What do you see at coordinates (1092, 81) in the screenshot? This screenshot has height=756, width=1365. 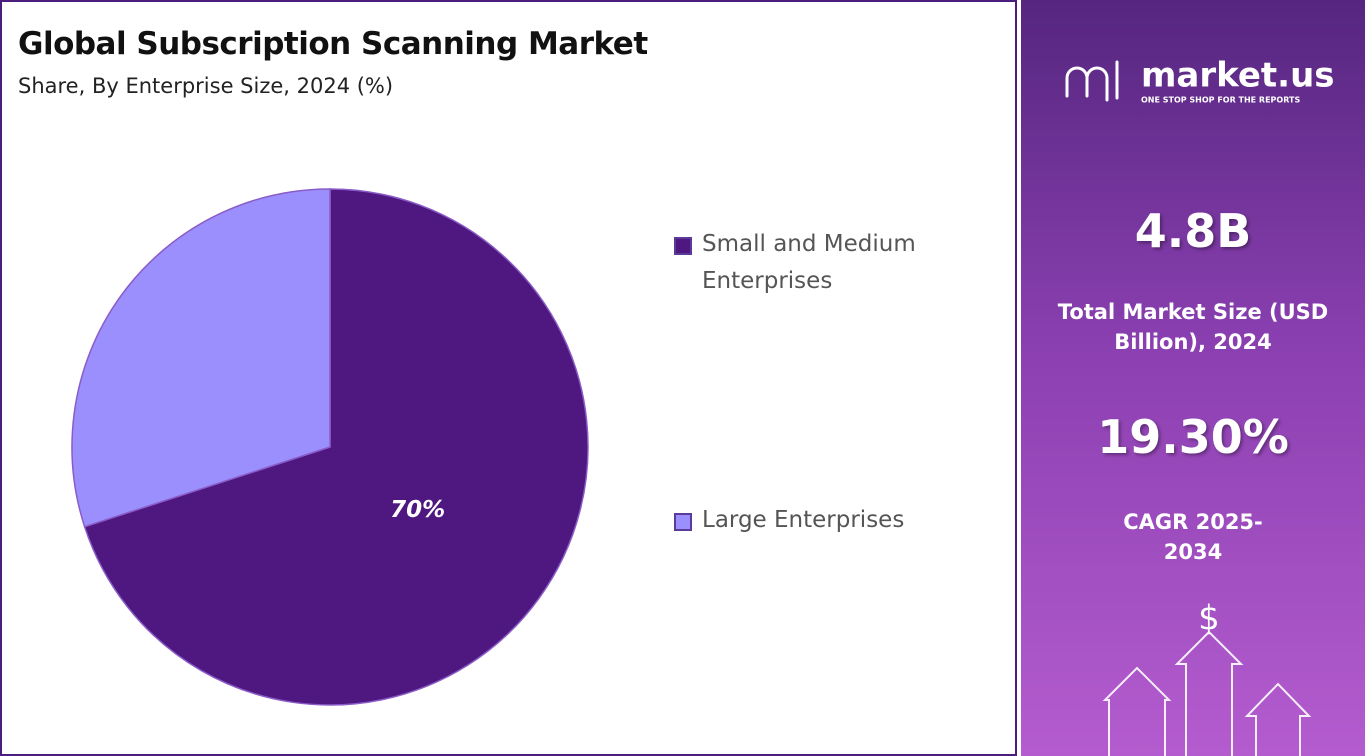 I see `logo-icon` at bounding box center [1092, 81].